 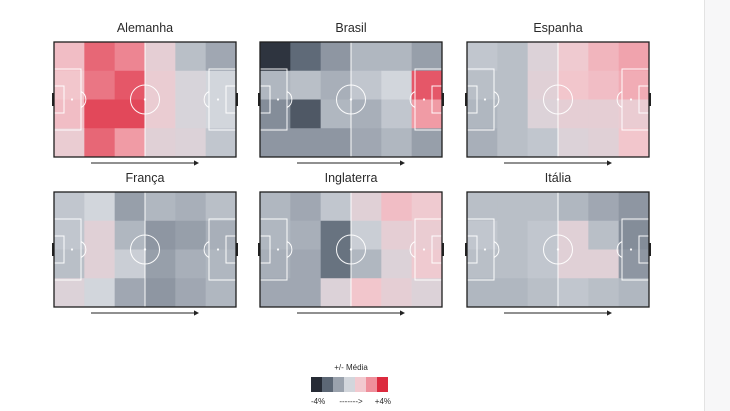 I want to click on left-goal, so click(x=53, y=249).